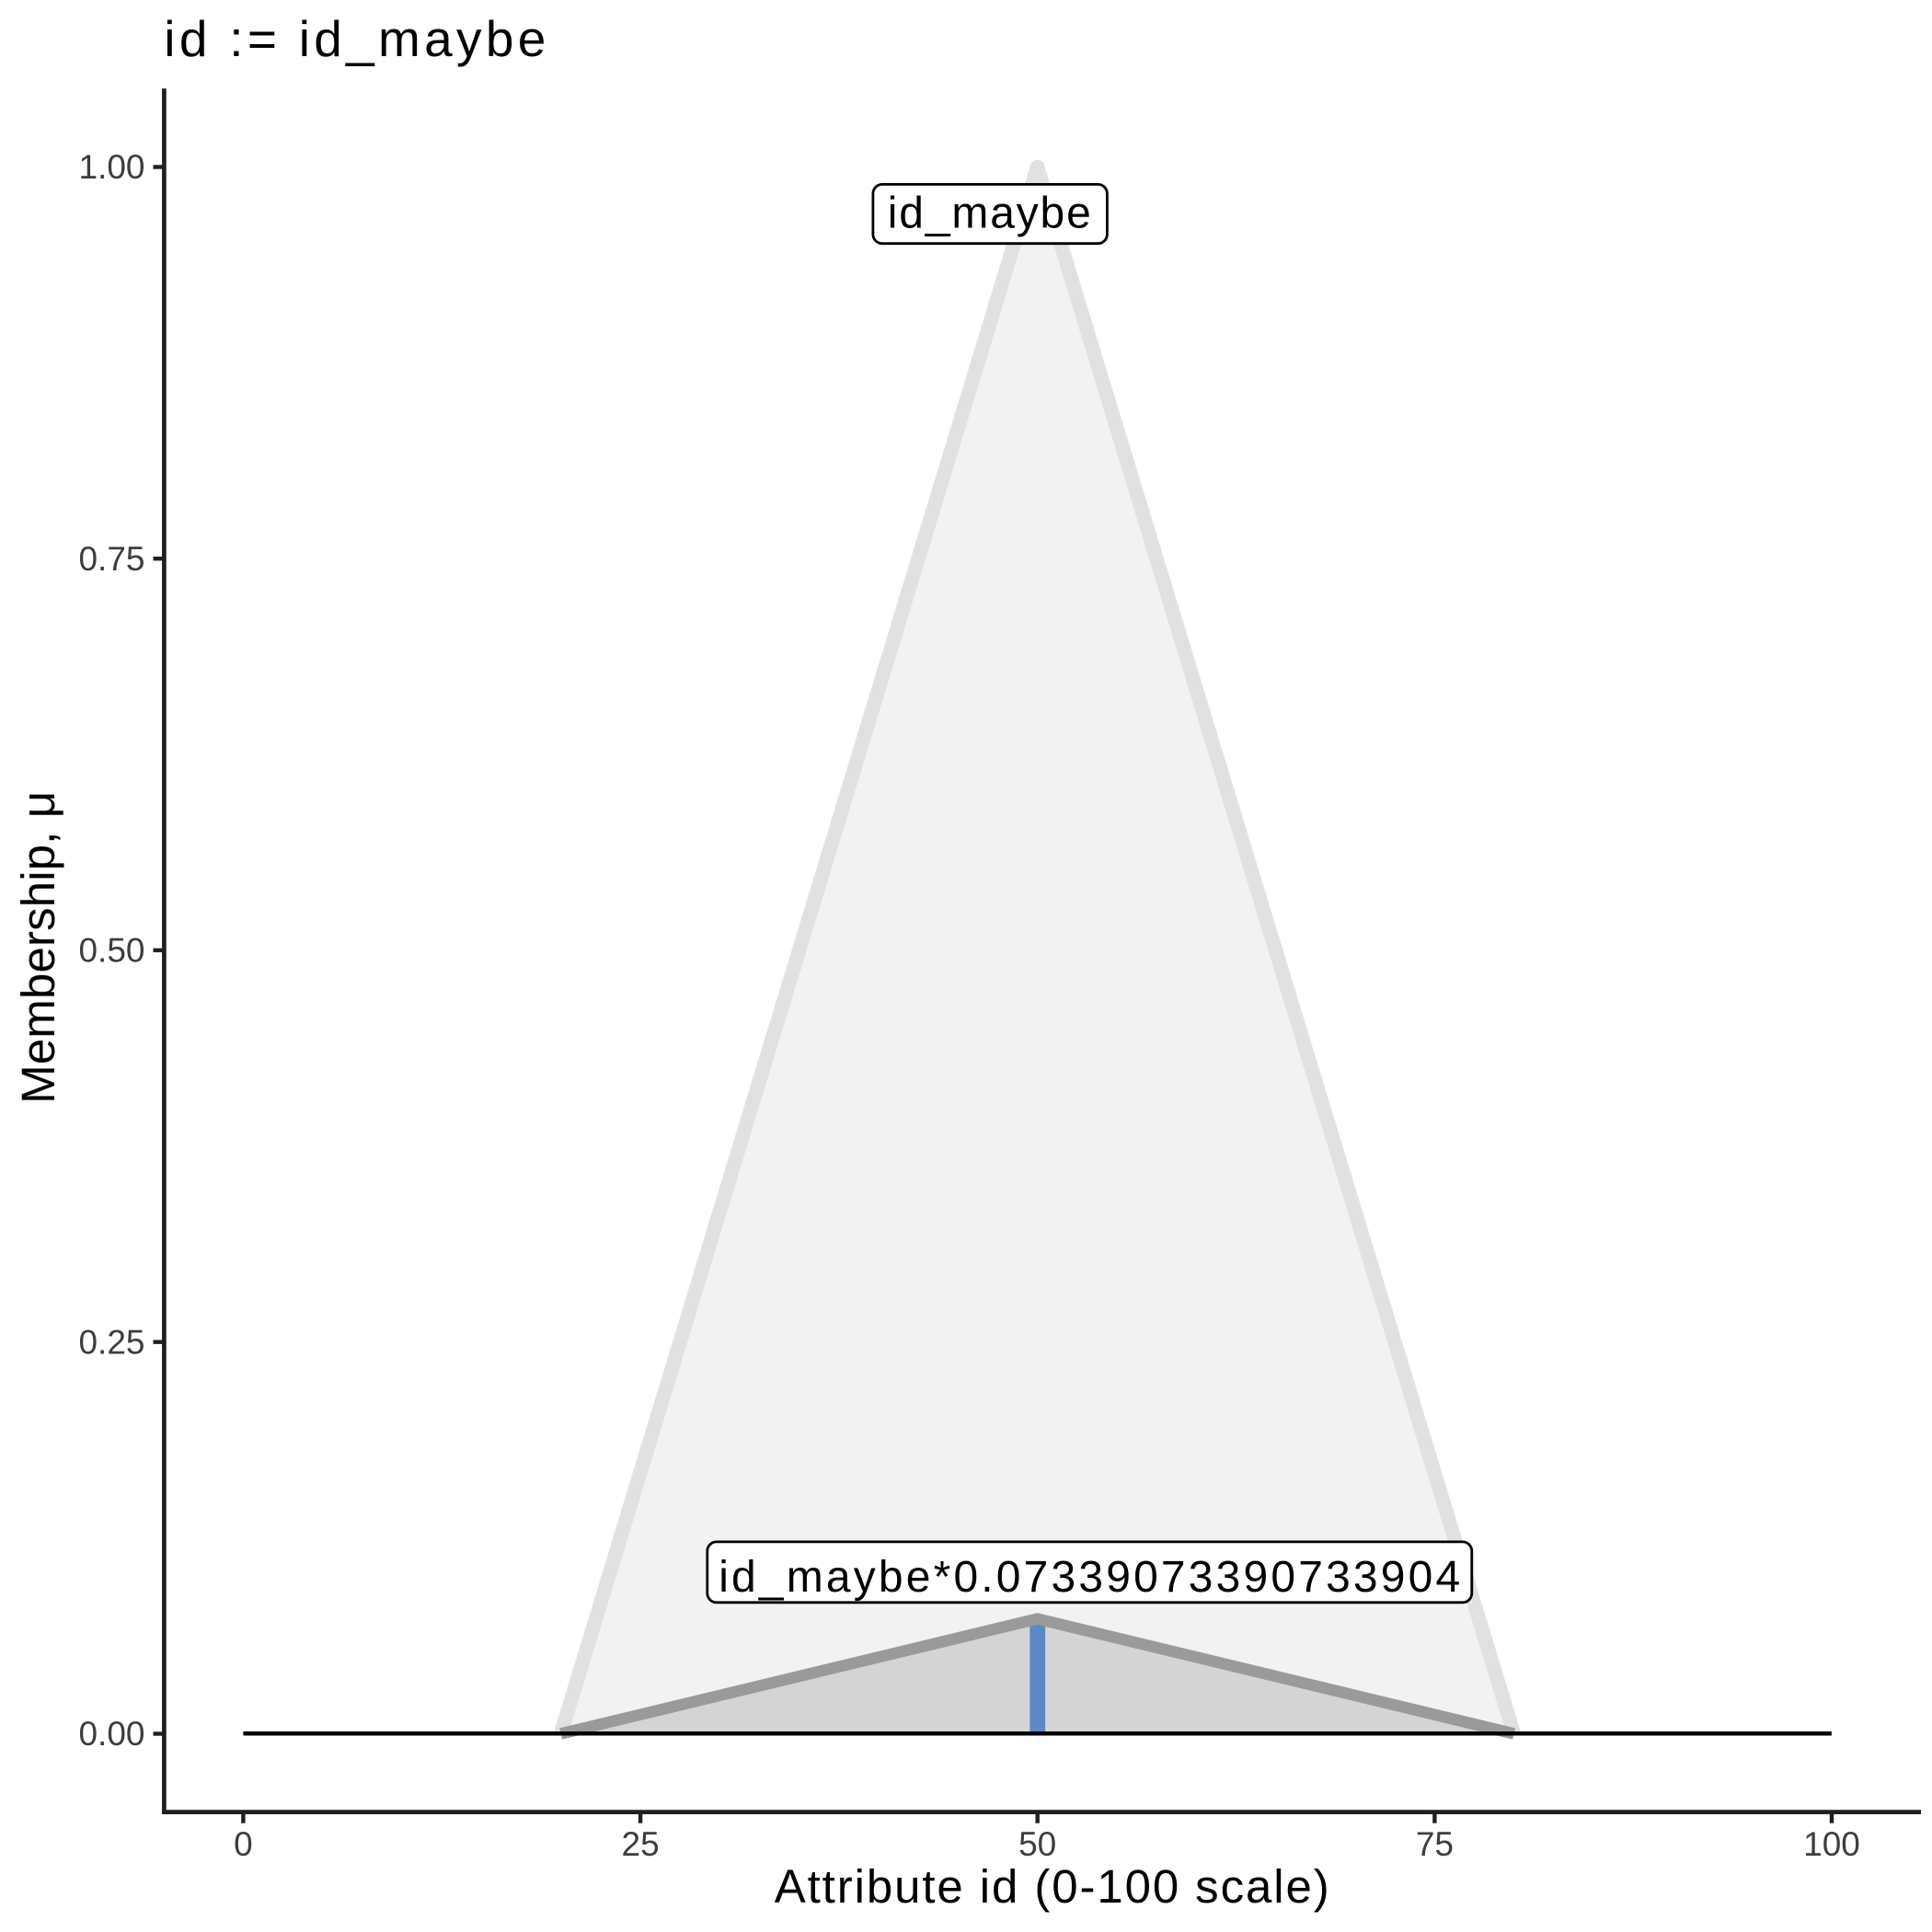  I want to click on svg-text: 0.50, so click(111, 951).